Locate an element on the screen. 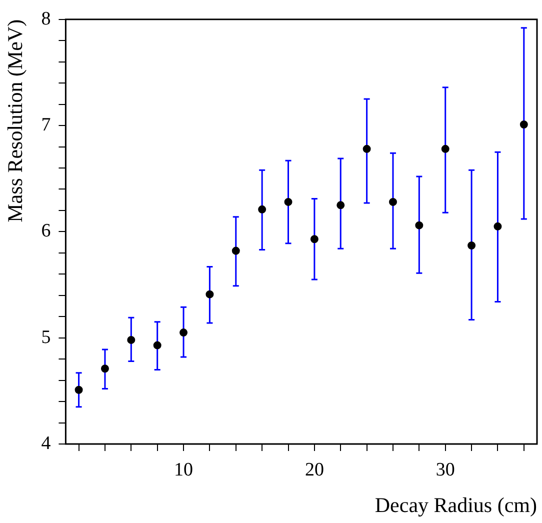  y-tick-label: 7 is located at coordinates (46, 125).